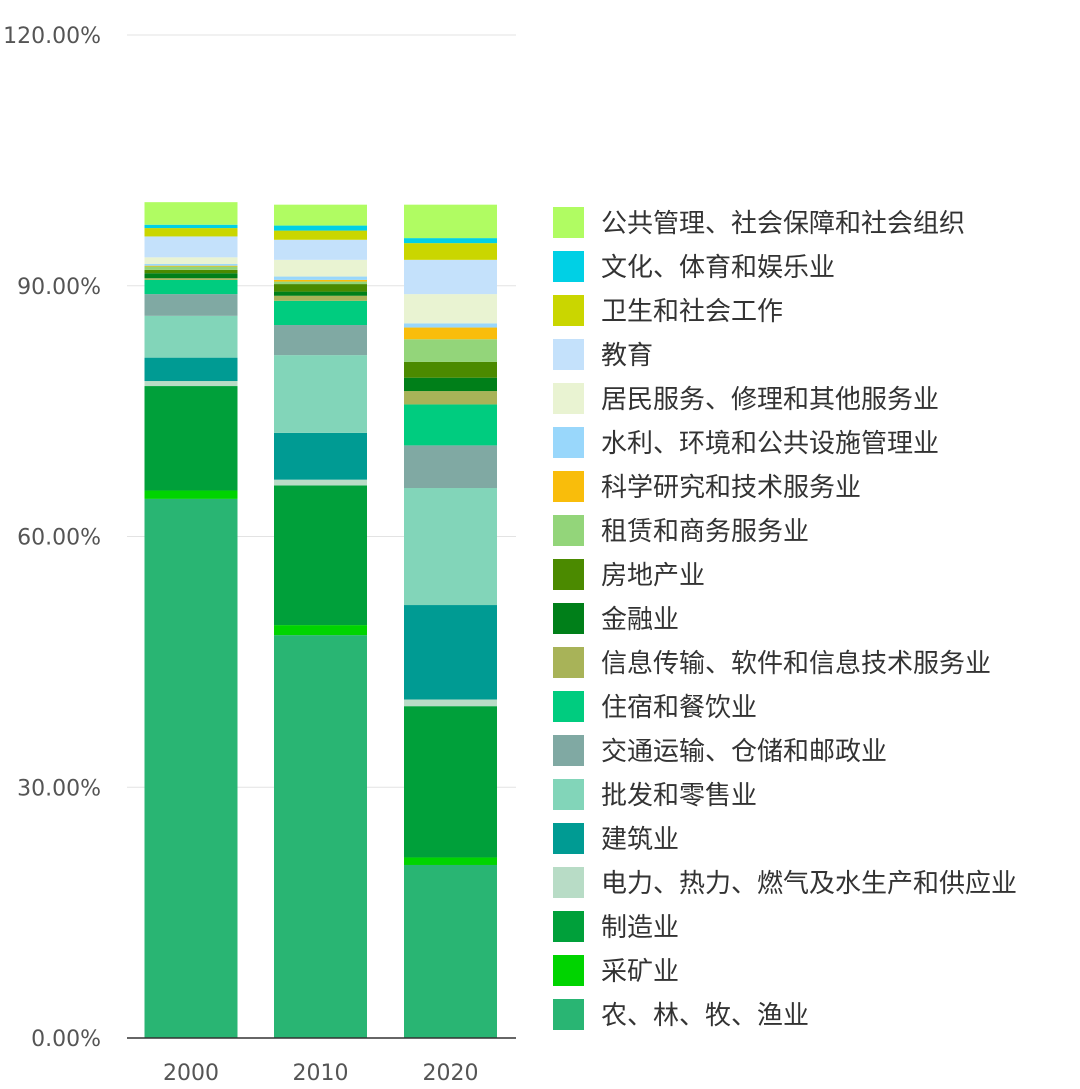  Describe the element at coordinates (705, 1016) in the screenshot. I see `legend-label: 农、林、牧、渔业` at that location.